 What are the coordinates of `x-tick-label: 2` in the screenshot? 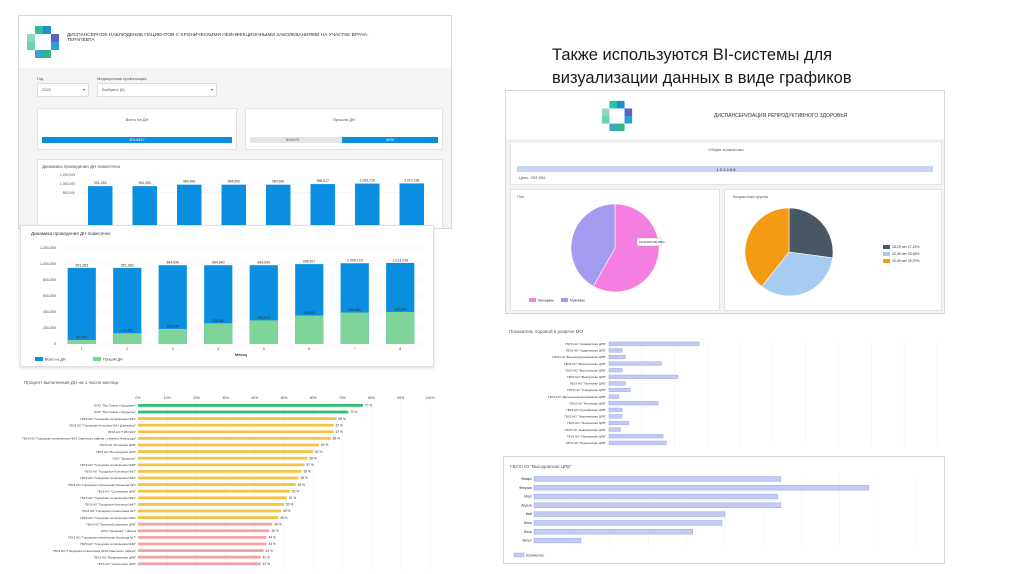 It's located at (127, 349).